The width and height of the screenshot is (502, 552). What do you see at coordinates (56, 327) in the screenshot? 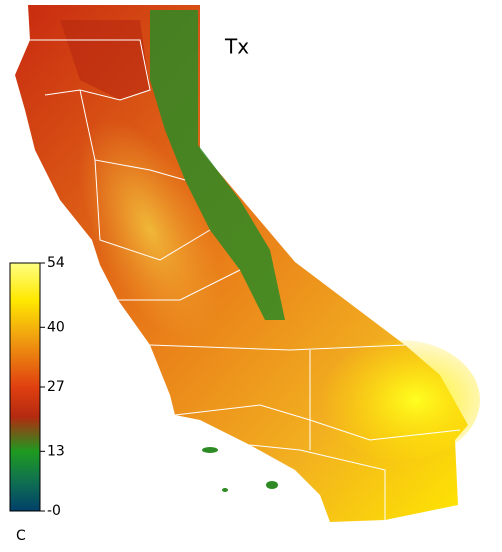
I see `colorbar-tick-label: 40` at bounding box center [56, 327].